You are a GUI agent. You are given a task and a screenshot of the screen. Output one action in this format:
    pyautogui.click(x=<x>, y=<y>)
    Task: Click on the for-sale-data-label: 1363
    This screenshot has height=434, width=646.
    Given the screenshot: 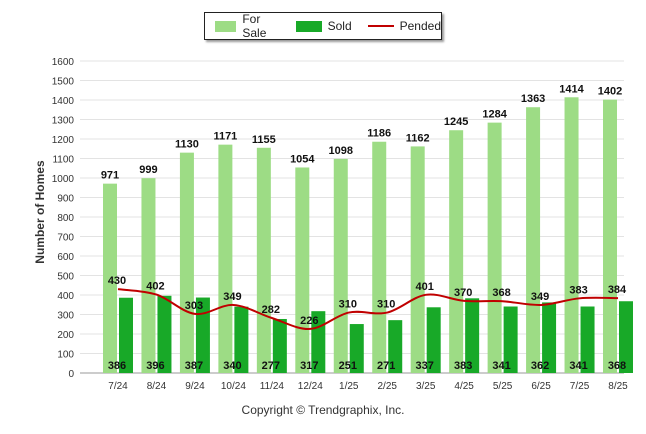 What is the action you would take?
    pyautogui.click(x=533, y=99)
    